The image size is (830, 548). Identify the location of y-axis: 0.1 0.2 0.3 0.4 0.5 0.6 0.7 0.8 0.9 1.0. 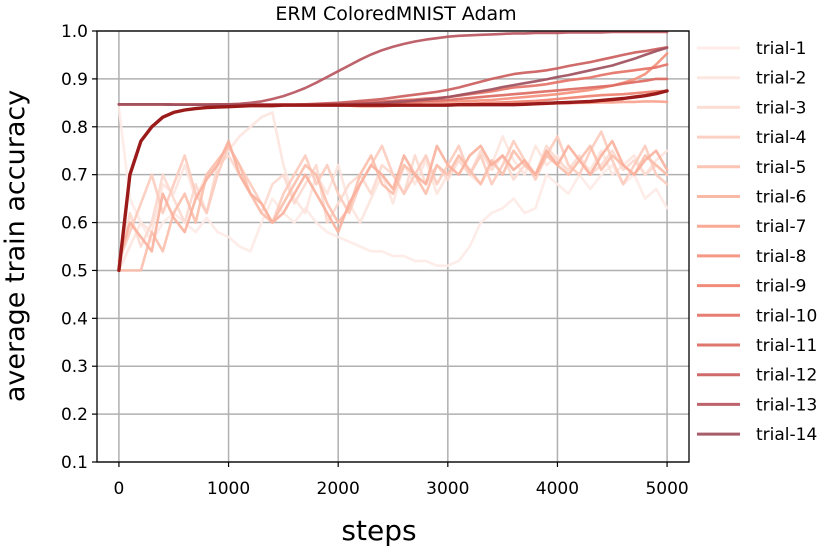
(79, 247).